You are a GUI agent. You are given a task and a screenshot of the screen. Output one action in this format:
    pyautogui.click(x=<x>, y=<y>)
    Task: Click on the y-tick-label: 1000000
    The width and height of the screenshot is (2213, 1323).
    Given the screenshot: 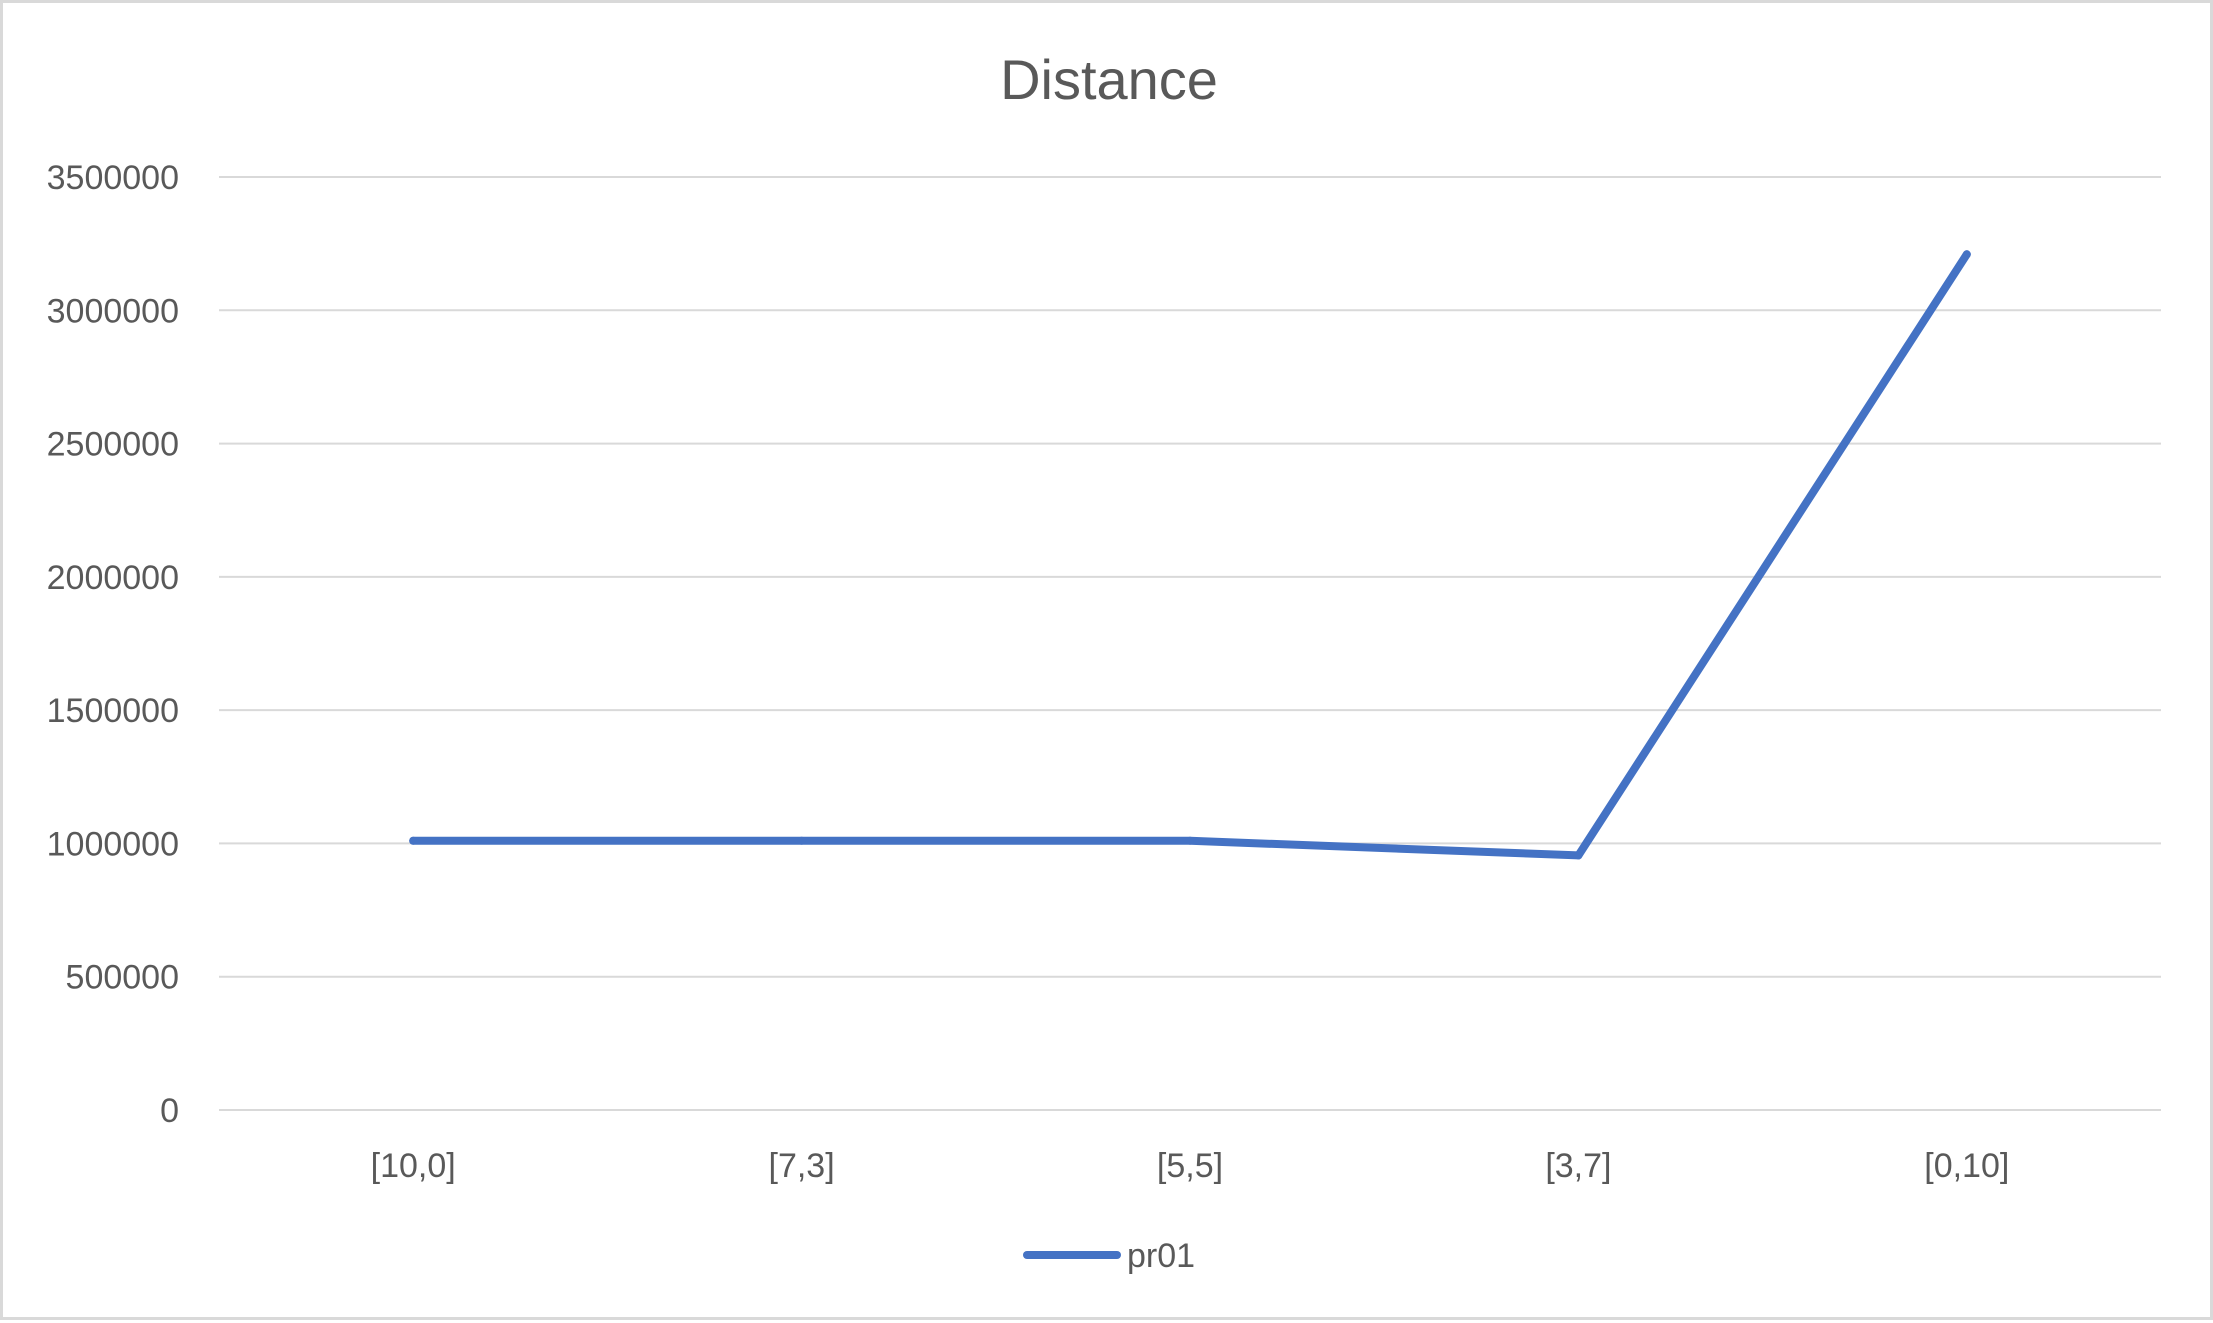 What is the action you would take?
    pyautogui.click(x=113, y=844)
    